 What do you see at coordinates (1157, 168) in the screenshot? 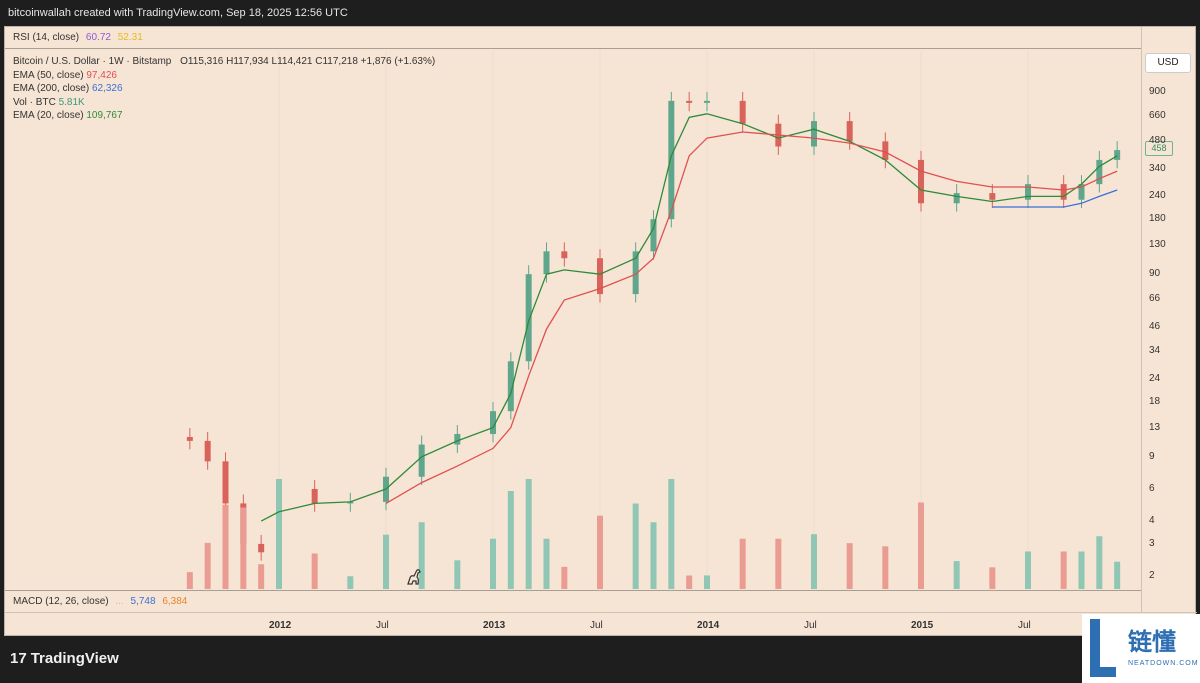
I see `price-tick-label: 340` at bounding box center [1157, 168].